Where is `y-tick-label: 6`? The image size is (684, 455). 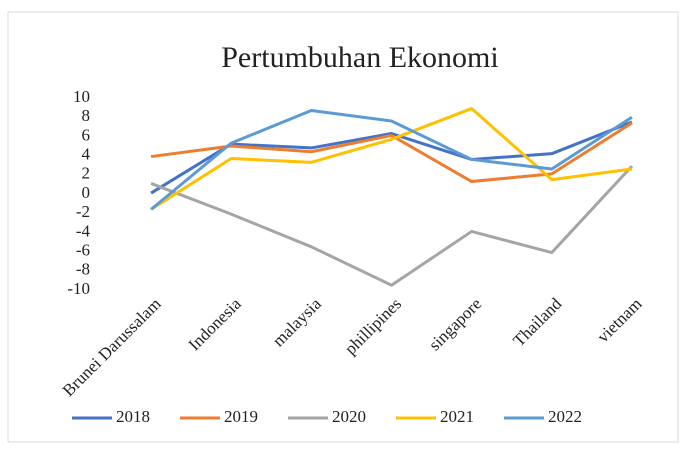 y-tick-label: 6 is located at coordinates (86, 134).